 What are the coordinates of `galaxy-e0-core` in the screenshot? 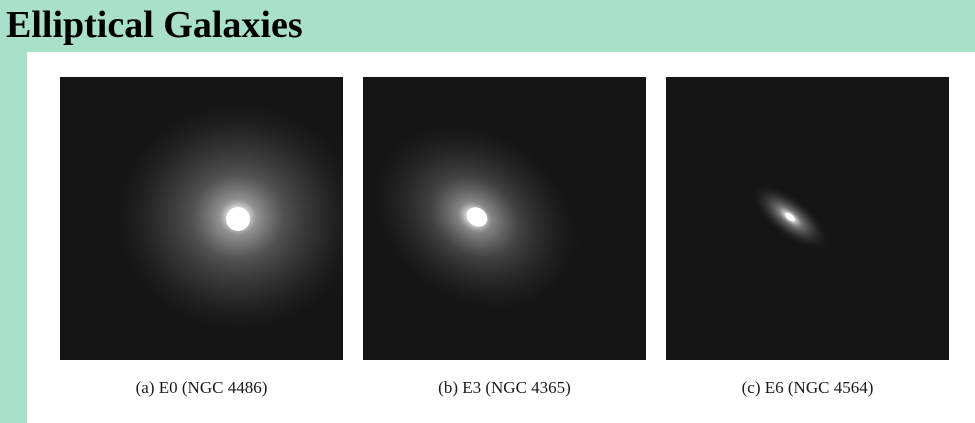 It's located at (238, 219).